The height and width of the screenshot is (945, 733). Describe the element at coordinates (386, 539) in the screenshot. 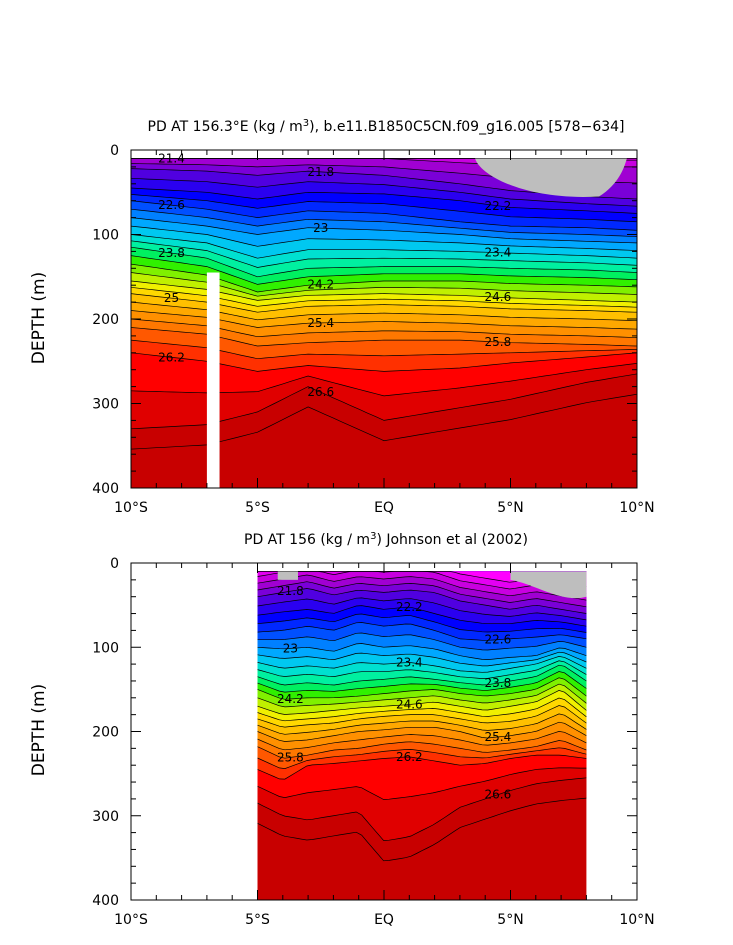

I see `panel2-title: PD AT 156 (kg / m3) Johnson et al (2002)` at that location.